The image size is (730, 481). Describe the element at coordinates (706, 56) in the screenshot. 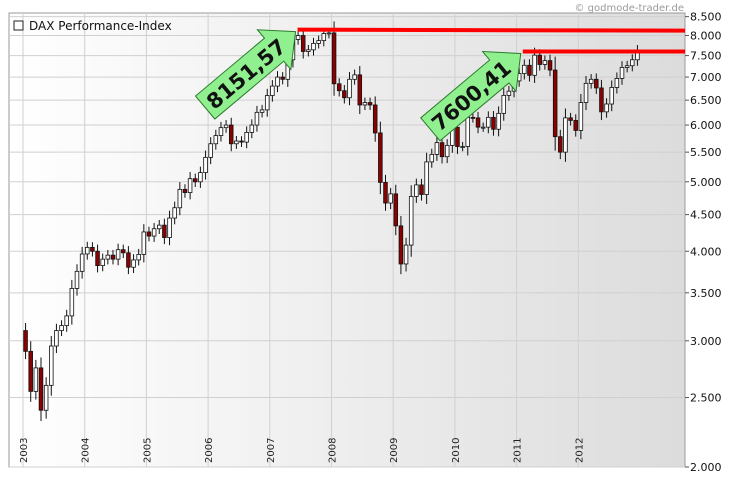

I see `y-tick-label: 7.500` at that location.